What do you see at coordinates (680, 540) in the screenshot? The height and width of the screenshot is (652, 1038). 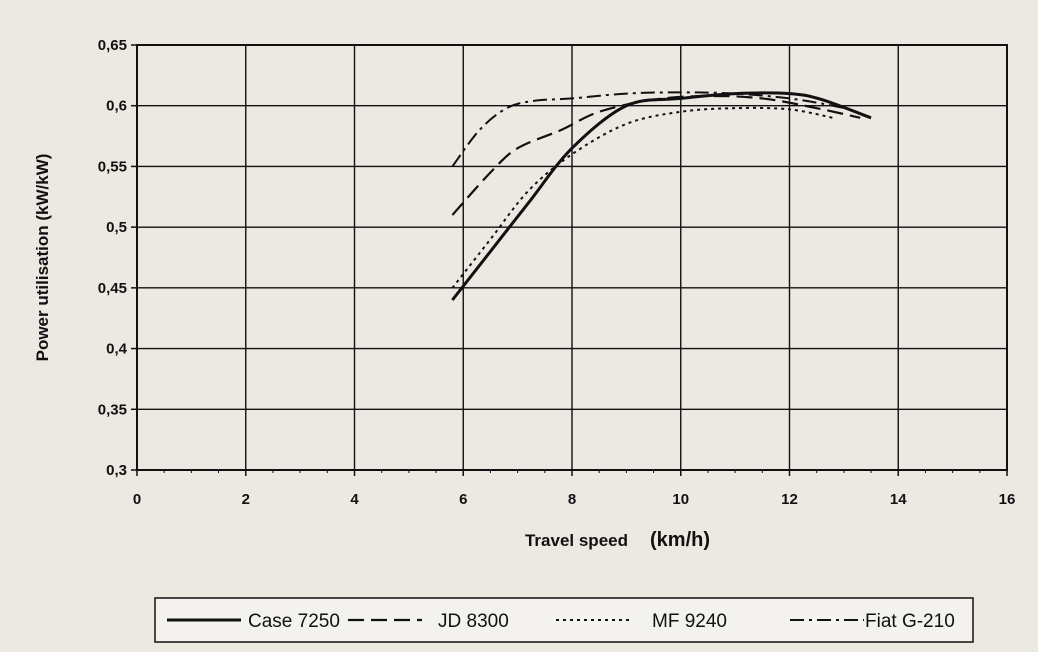 I see `x-axis-unit: (km/h)` at bounding box center [680, 540].